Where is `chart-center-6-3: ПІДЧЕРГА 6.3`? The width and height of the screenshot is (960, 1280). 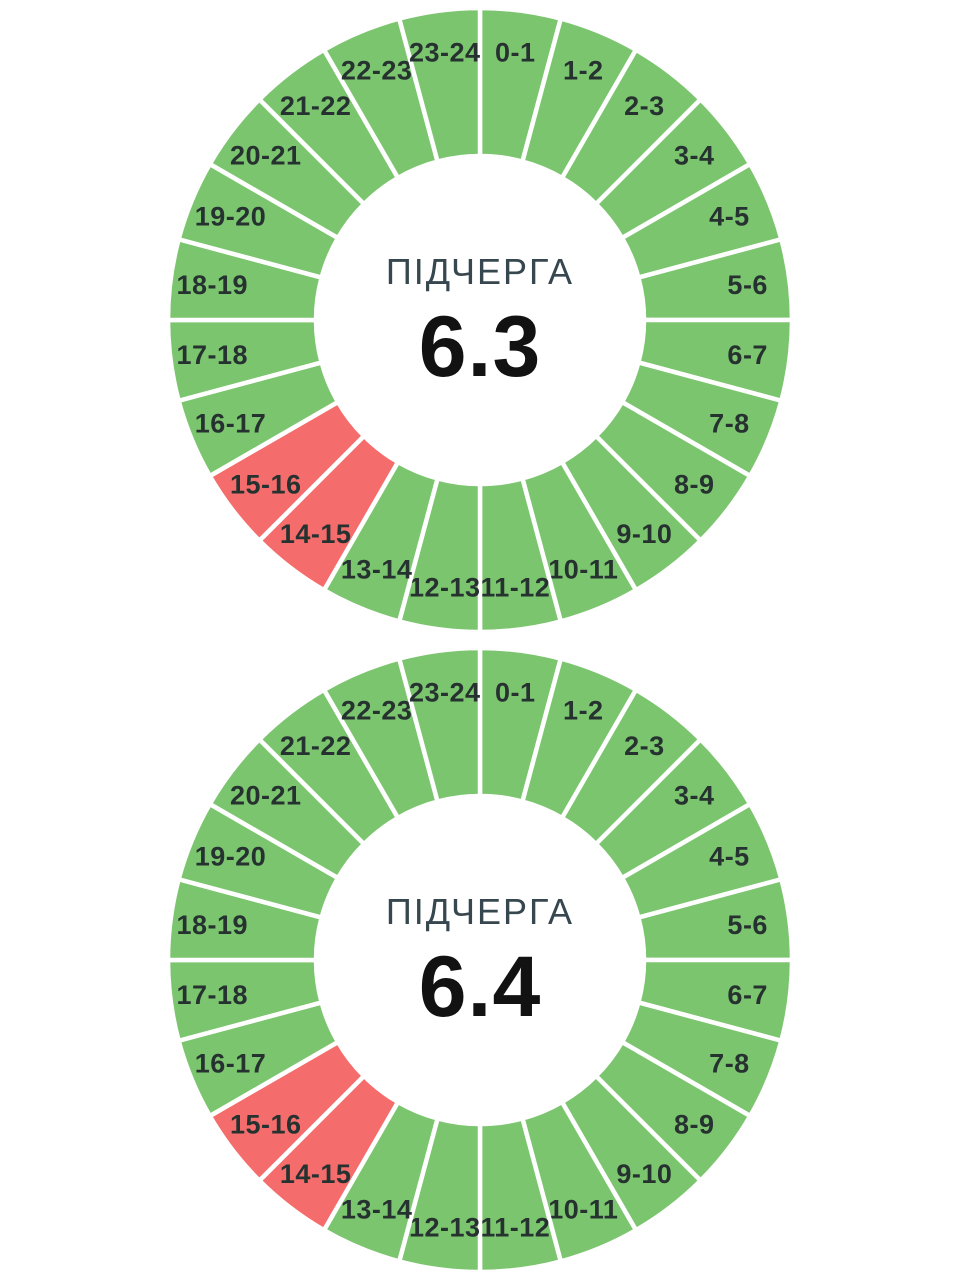
chart-center-6-3: ПІДЧЕРГА 6.3 is located at coordinates (480, 323).